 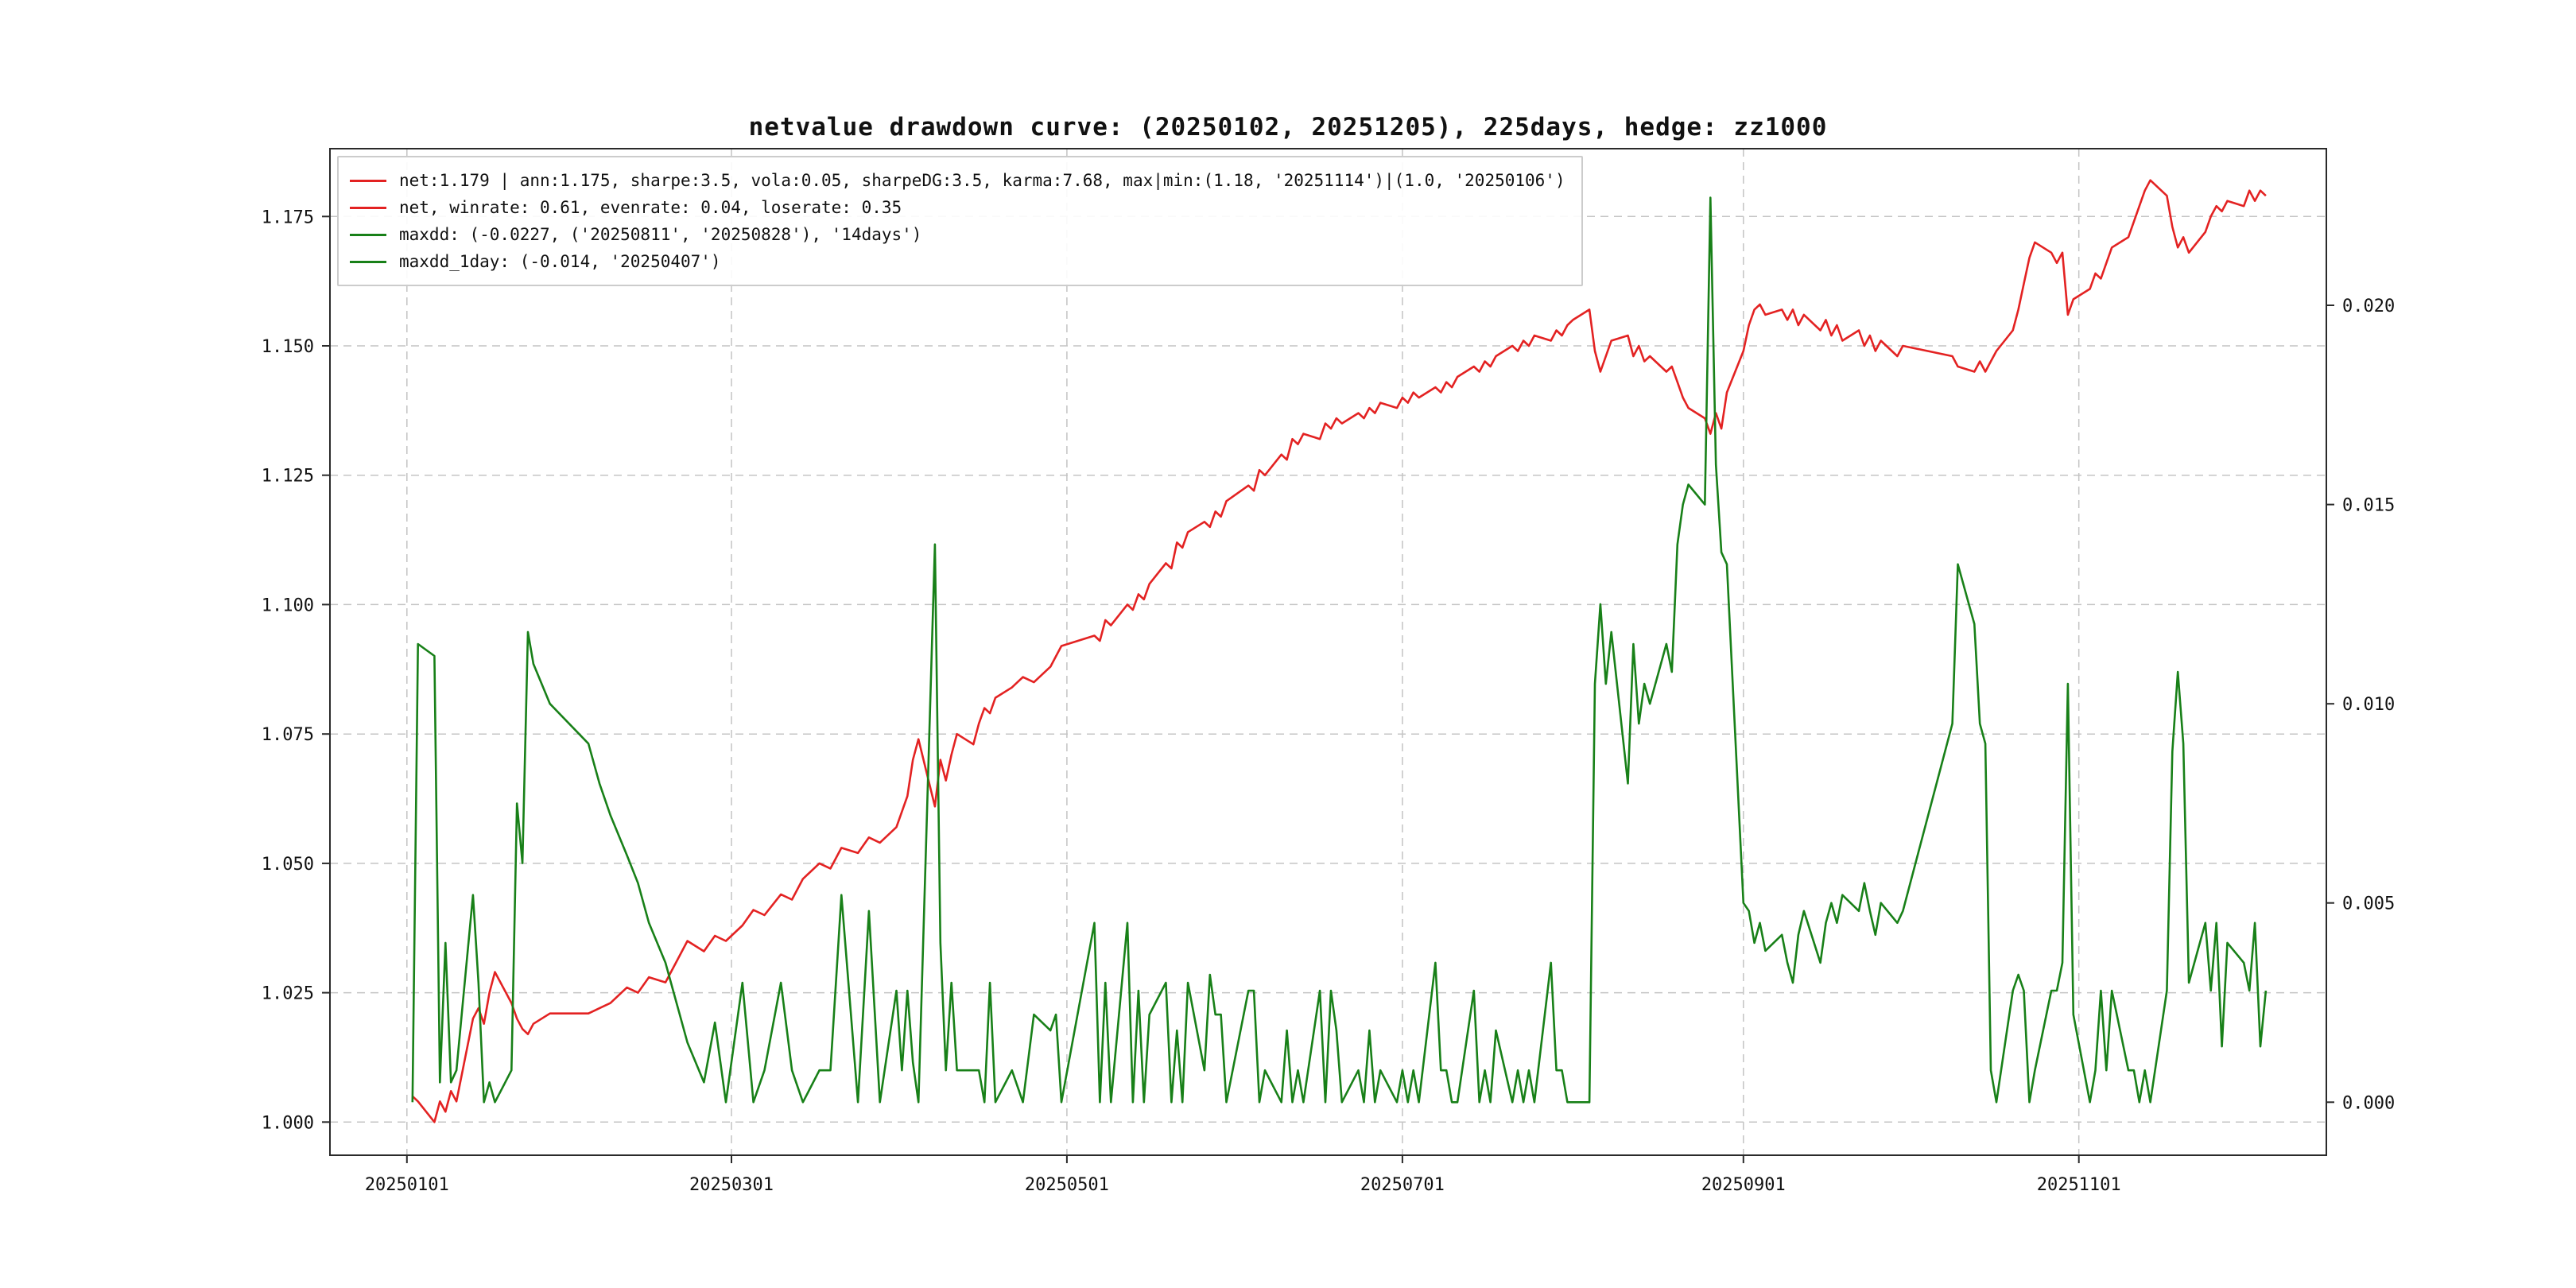 What do you see at coordinates (2079, 1185) in the screenshot?
I see `x-tick-label: 20251101` at bounding box center [2079, 1185].